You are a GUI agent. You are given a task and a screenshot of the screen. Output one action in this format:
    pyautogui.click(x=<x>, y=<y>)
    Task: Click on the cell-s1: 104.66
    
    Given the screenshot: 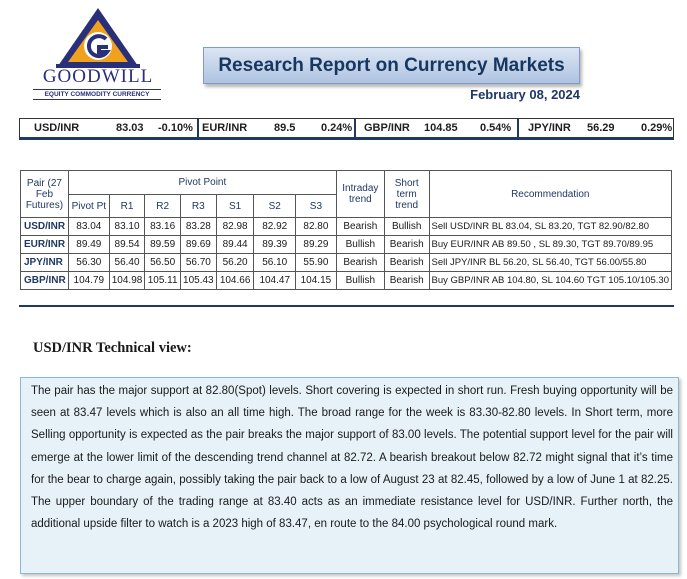 What is the action you would take?
    pyautogui.click(x=235, y=280)
    